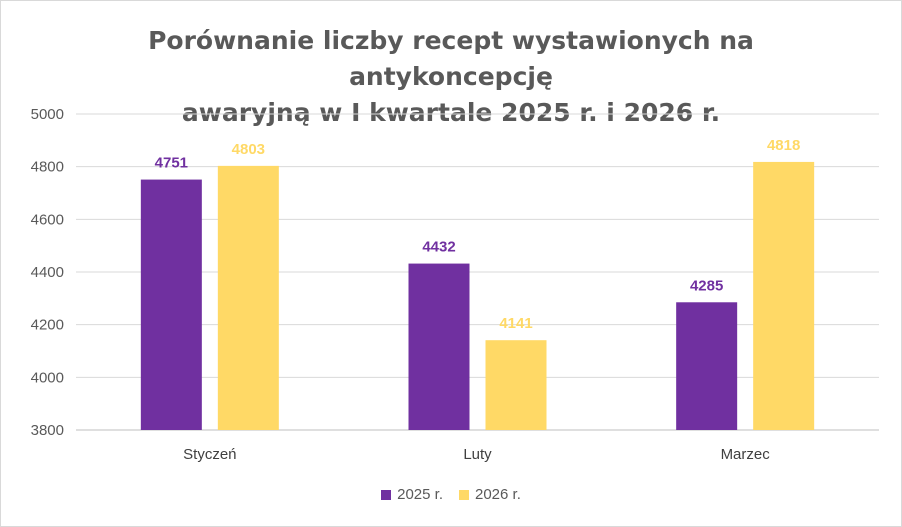 The image size is (902, 527). What do you see at coordinates (209, 454) in the screenshot?
I see `x-tick-label: Styczeń` at bounding box center [209, 454].